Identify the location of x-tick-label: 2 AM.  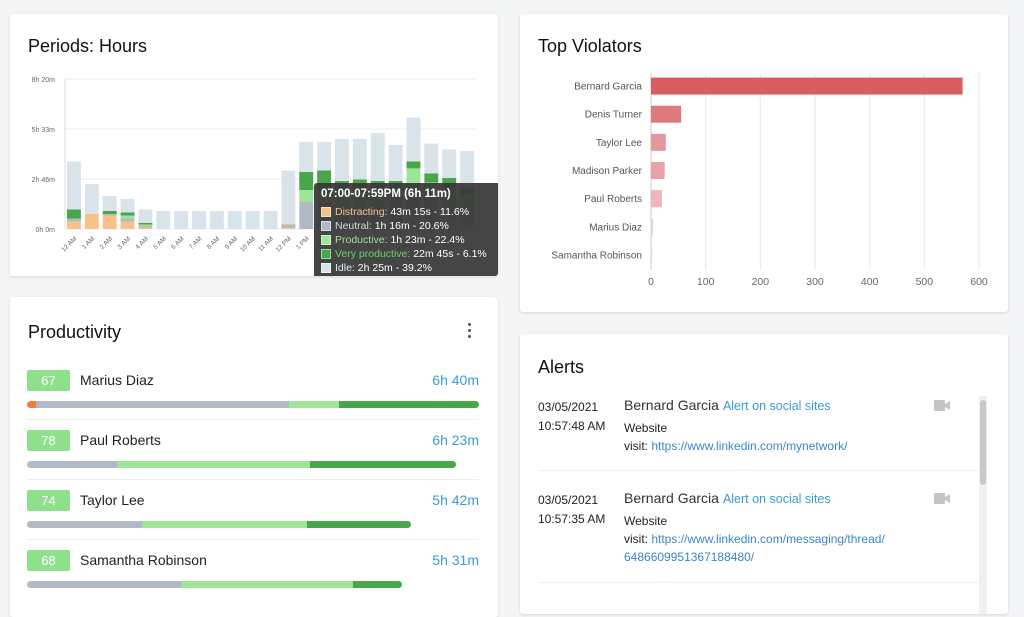
(106, 242).